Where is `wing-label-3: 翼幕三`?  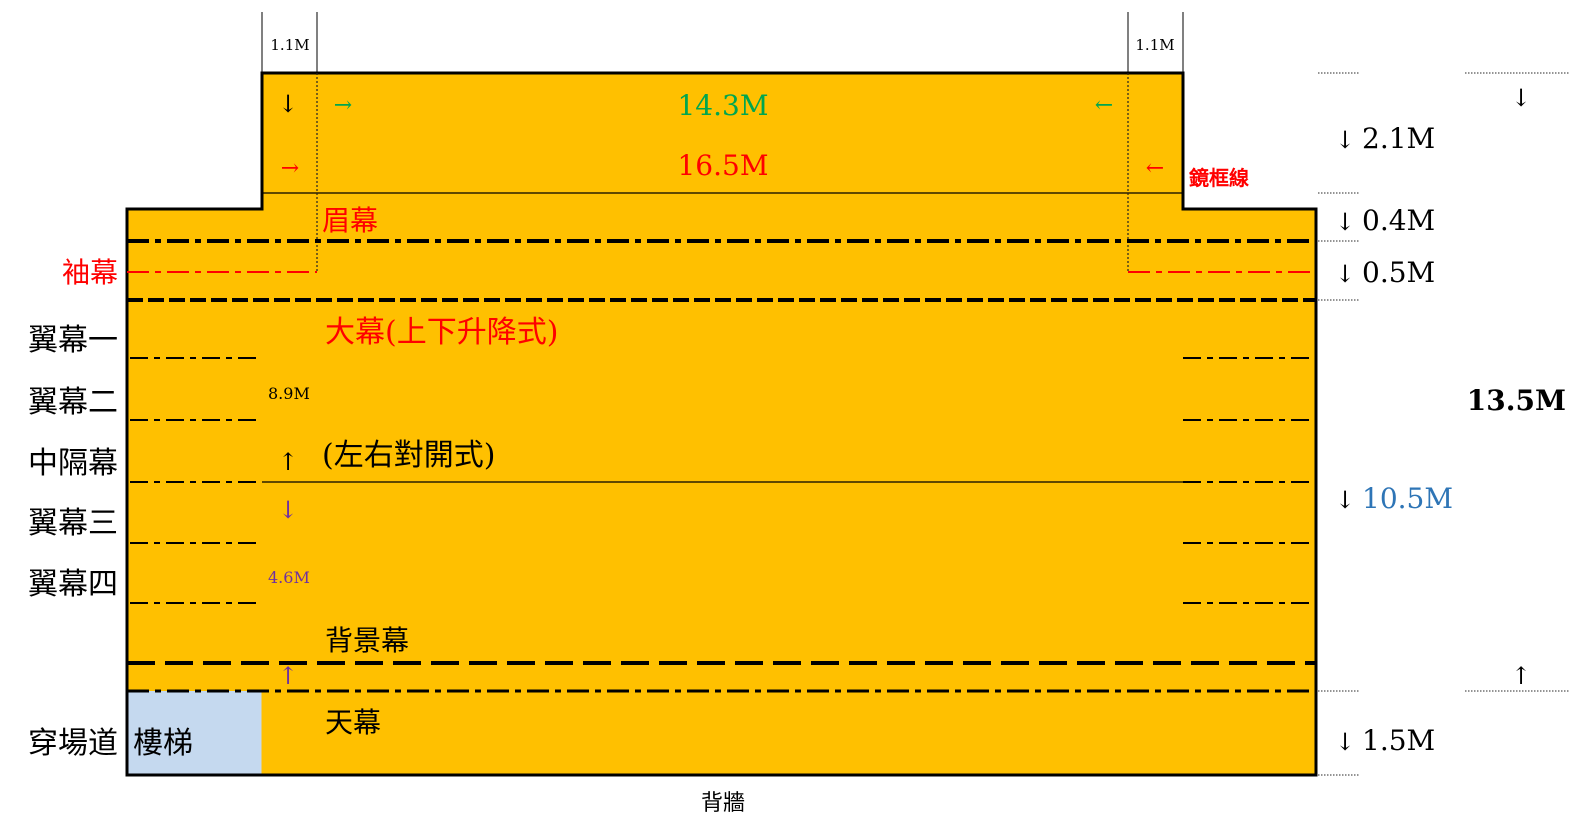 wing-label-3: 翼幕三 is located at coordinates (73, 523).